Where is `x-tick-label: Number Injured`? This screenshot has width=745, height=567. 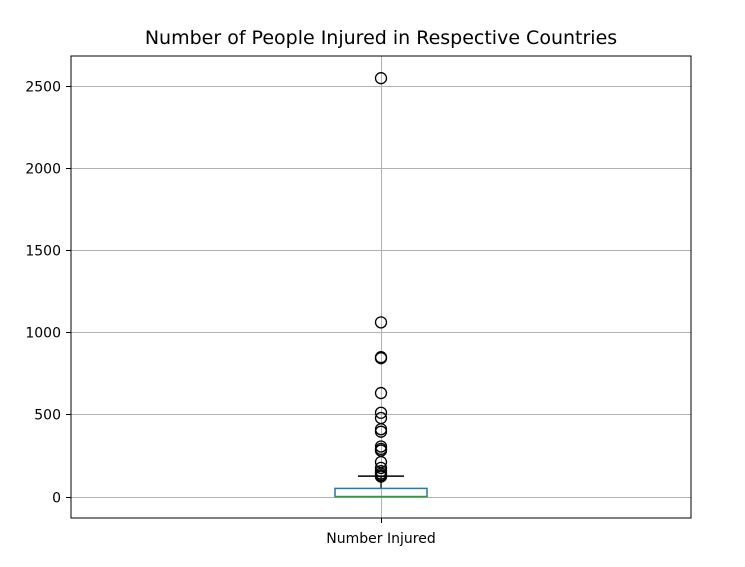 x-tick-label: Number Injured is located at coordinates (380, 539).